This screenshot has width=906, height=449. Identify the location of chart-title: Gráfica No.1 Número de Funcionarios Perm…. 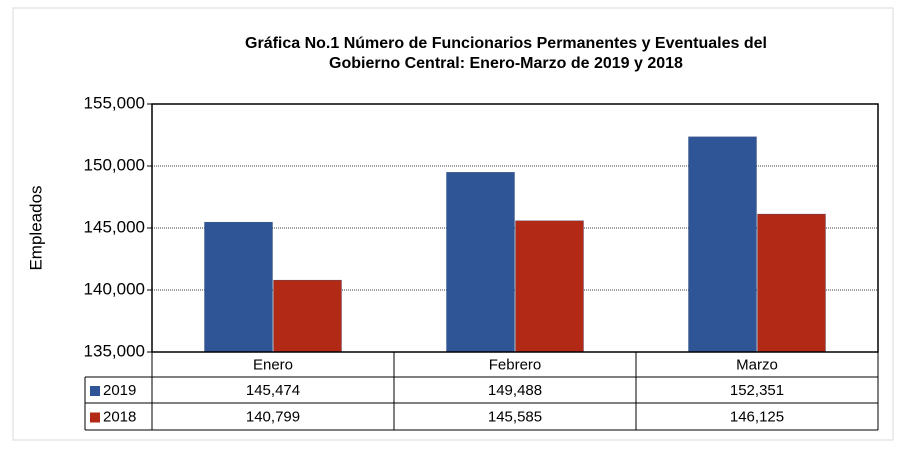
(506, 43).